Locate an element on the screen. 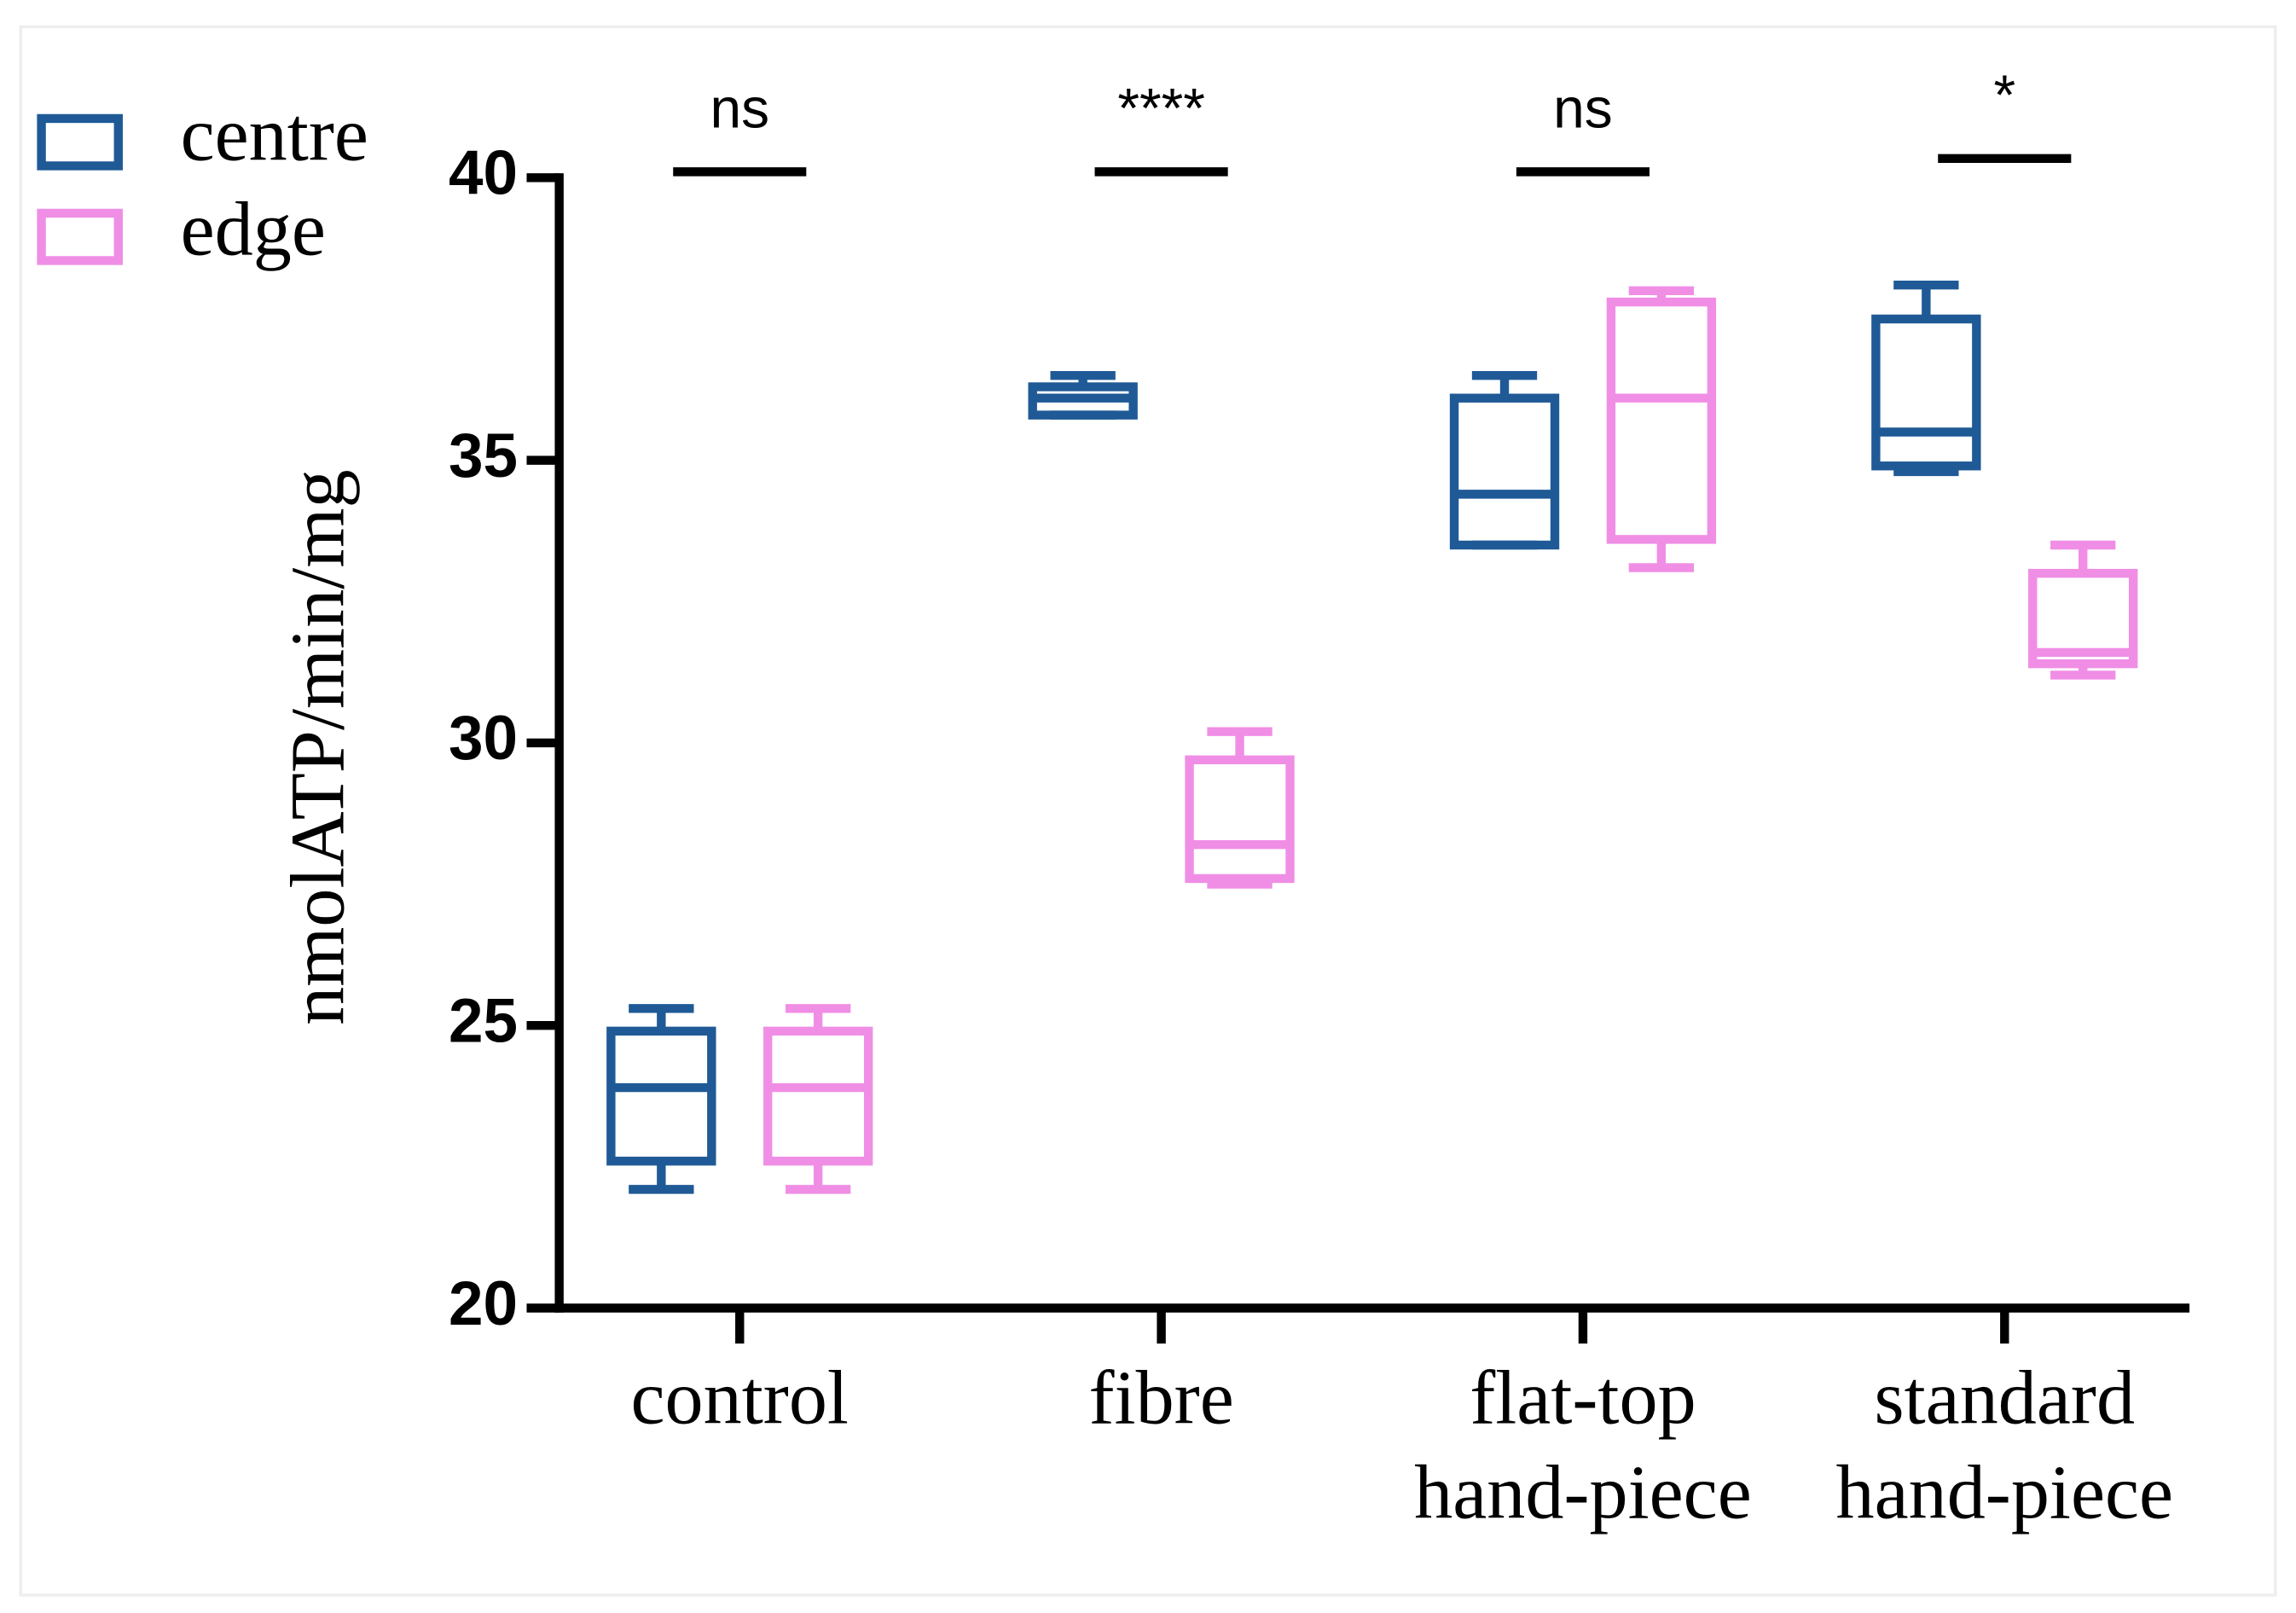  y-tick-label: 25 is located at coordinates (483, 1020).